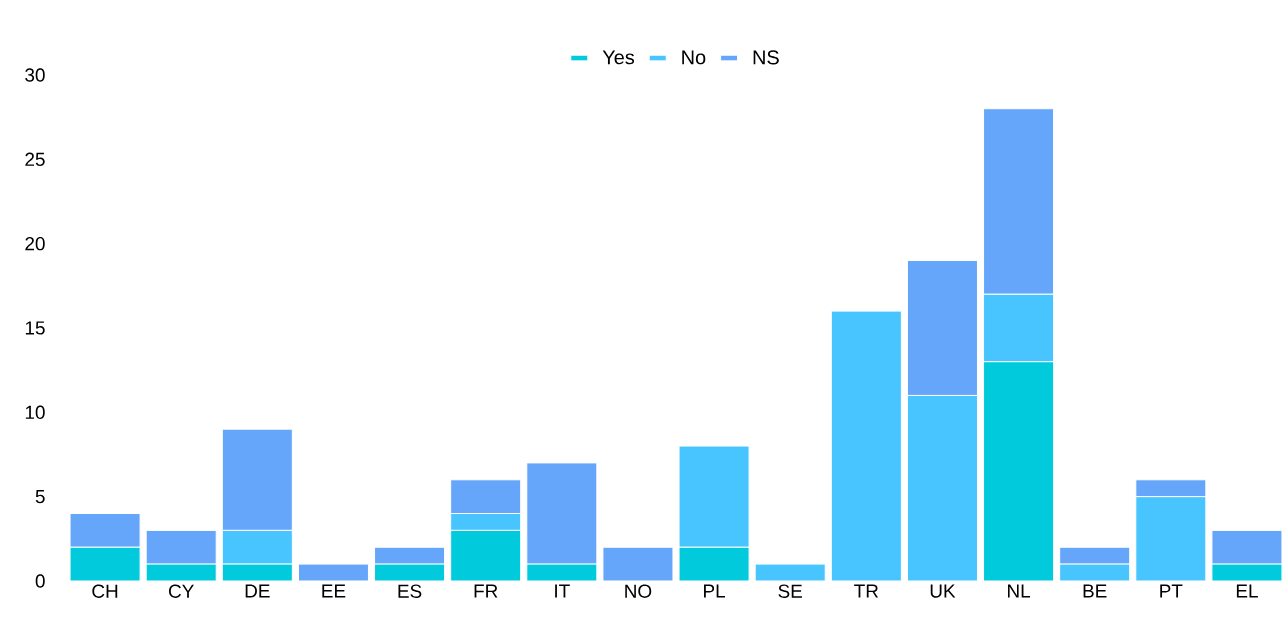  I want to click on x-tick-label: CY, so click(181, 591).